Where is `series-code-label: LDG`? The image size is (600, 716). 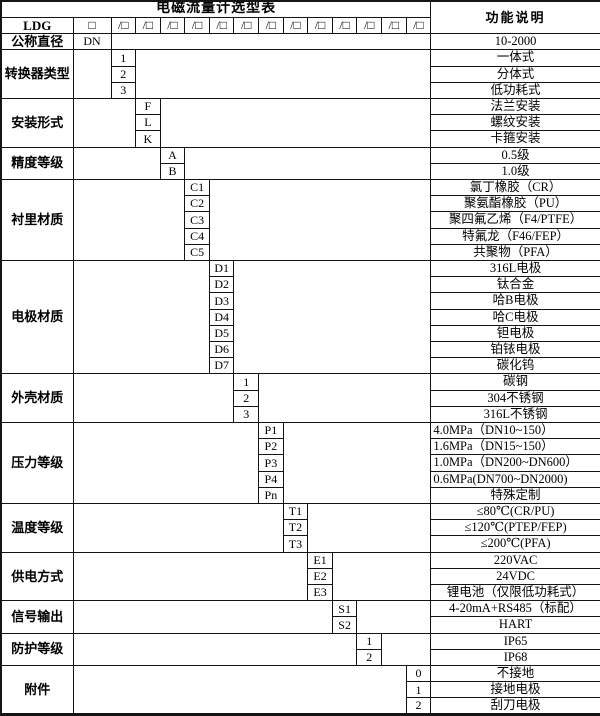
series-code-label: LDG is located at coordinates (37, 25).